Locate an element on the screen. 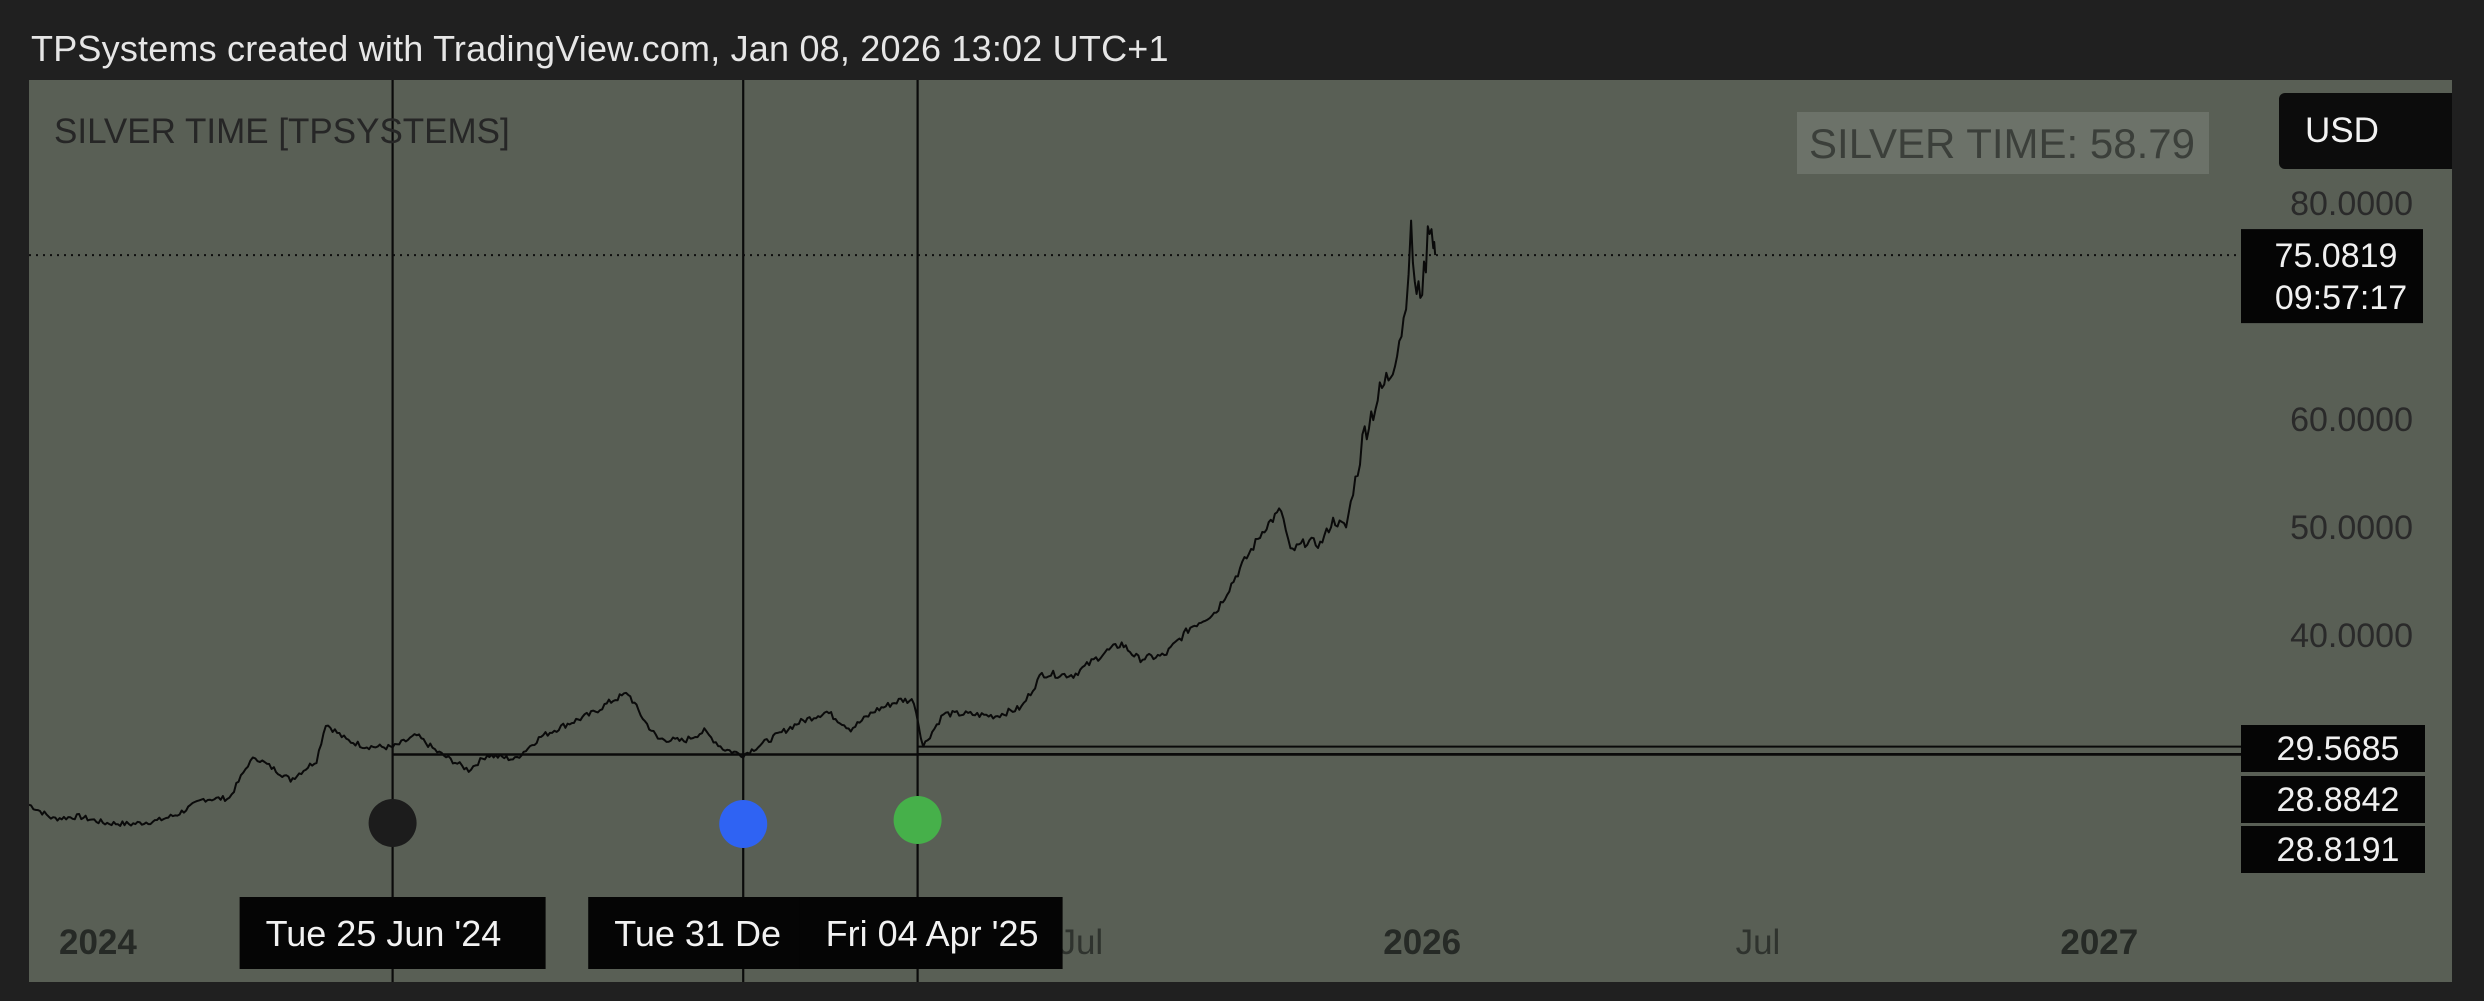  level-label: 29.5685 is located at coordinates (2338, 749).